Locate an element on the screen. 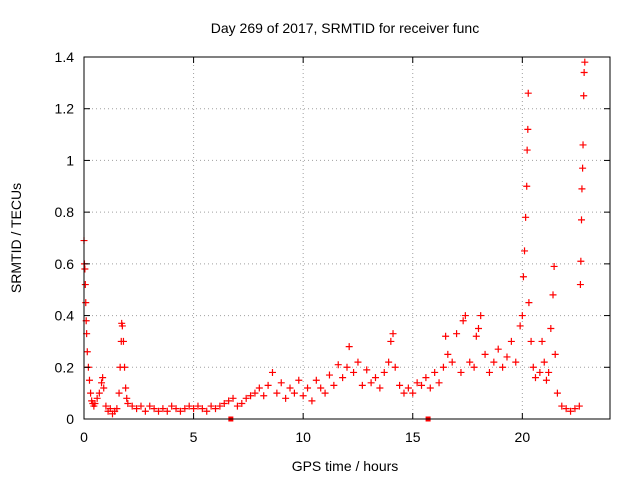 The image size is (640, 480). x-tick-label: 0 is located at coordinates (84, 437).